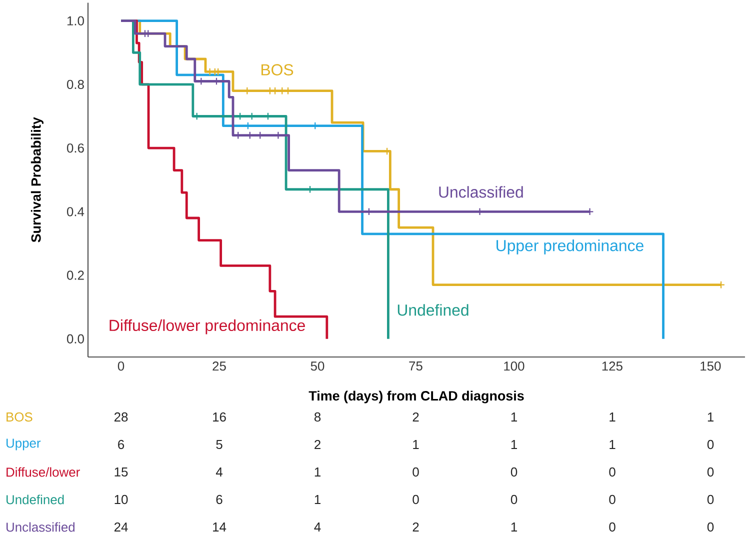 The height and width of the screenshot is (536, 748). Describe the element at coordinates (710, 366) in the screenshot. I see `x-tick-label: 150` at that location.